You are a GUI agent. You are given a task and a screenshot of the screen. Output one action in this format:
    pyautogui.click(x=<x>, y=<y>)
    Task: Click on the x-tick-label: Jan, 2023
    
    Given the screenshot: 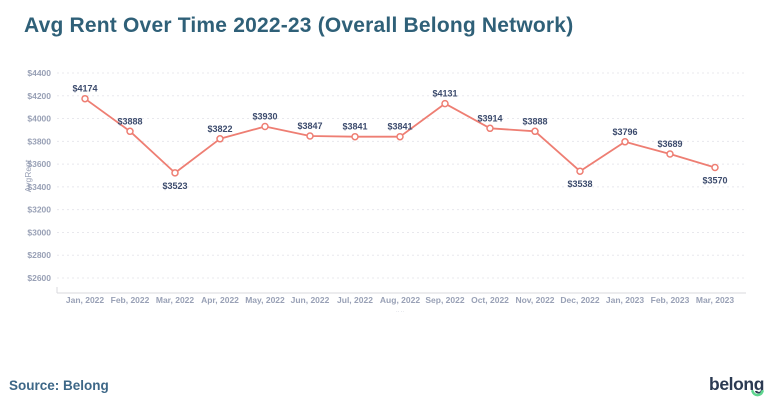 What is the action you would take?
    pyautogui.click(x=625, y=300)
    